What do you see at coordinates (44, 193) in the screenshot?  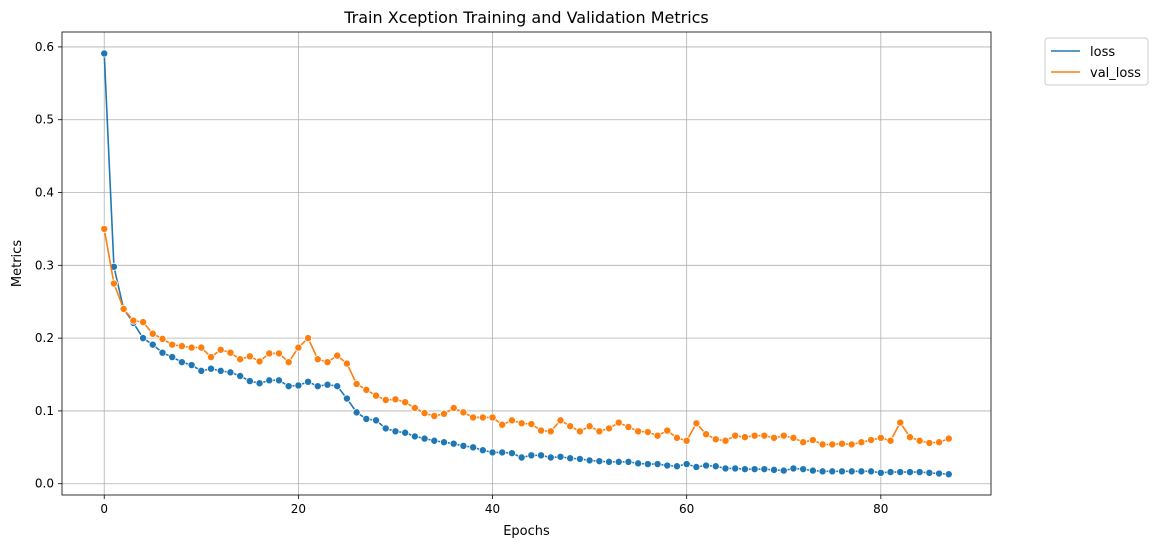 I see `y-tick-label: 0.4` at bounding box center [44, 193].